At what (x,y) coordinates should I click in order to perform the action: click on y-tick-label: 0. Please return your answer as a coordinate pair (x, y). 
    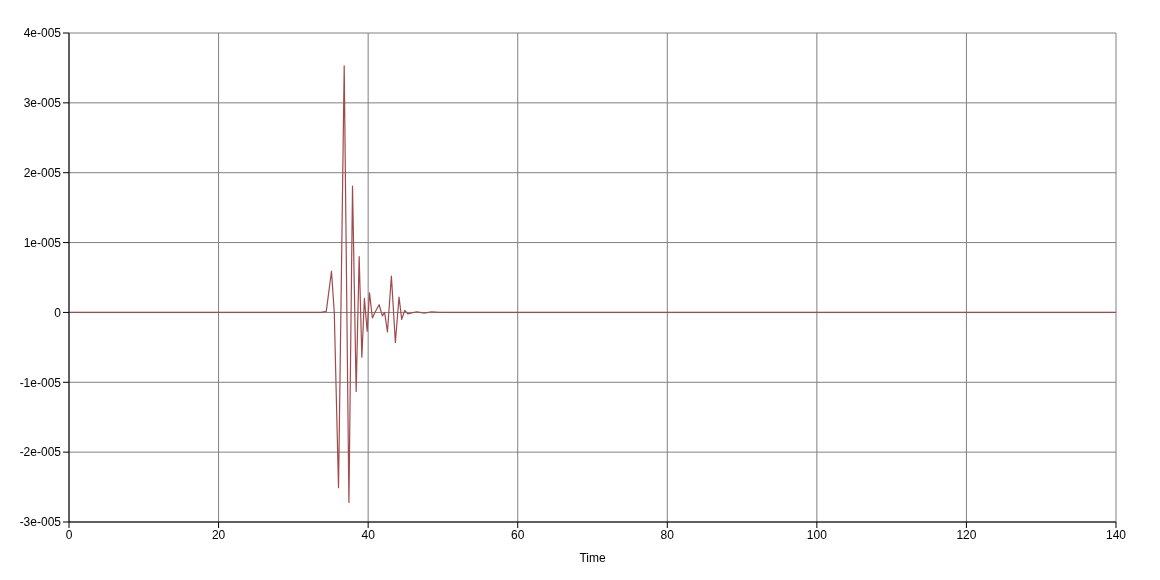
    Looking at the image, I should click on (58, 312).